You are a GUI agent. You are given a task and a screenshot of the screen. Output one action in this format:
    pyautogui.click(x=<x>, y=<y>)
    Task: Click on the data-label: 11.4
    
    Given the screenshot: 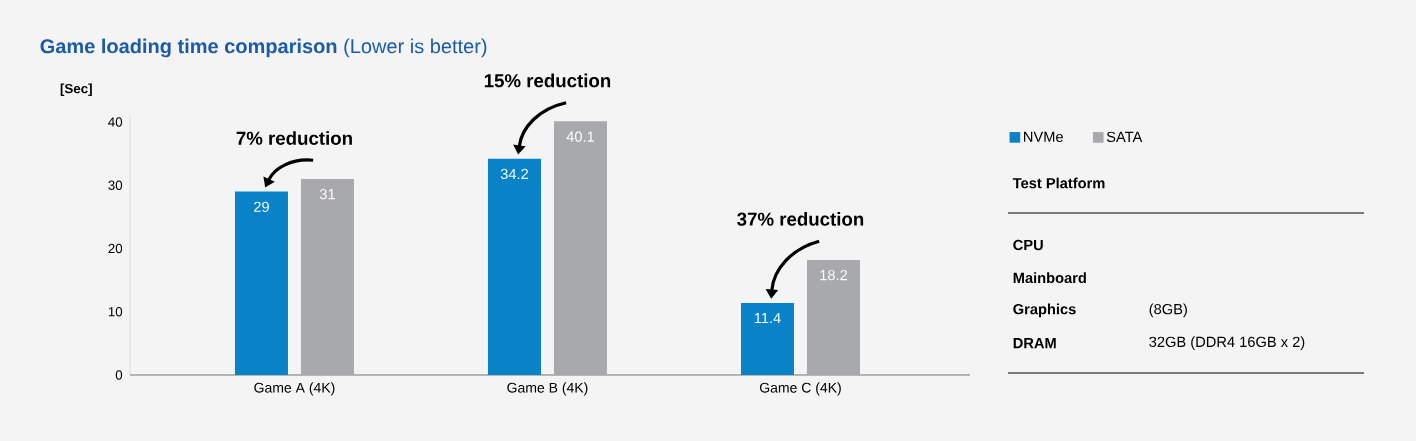 What is the action you would take?
    pyautogui.click(x=767, y=318)
    